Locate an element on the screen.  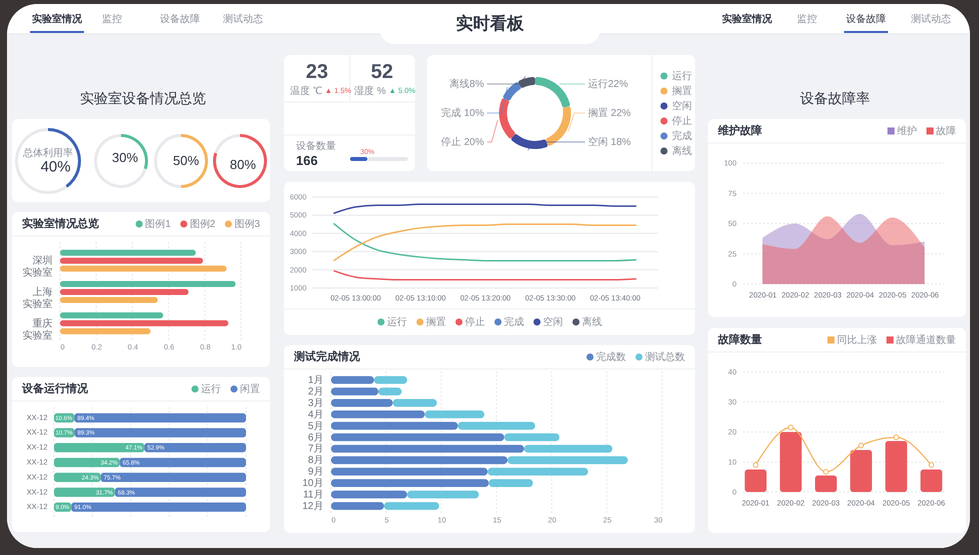
y-tick-label: 12月 is located at coordinates (313, 506).